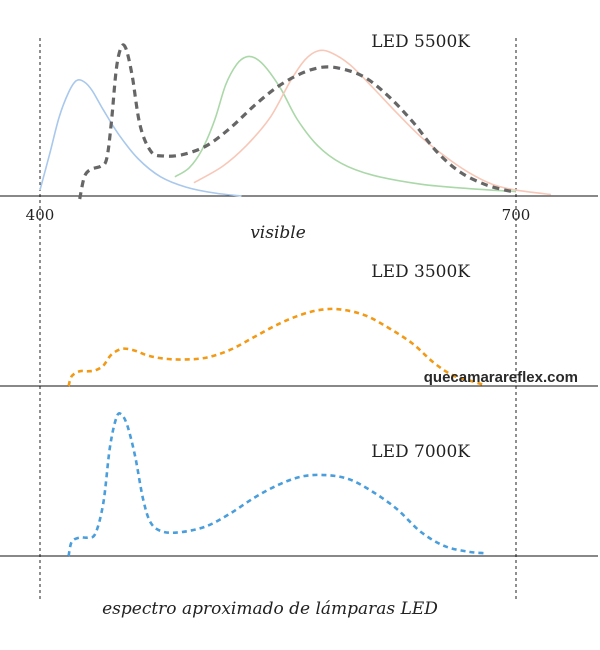 Image resolution: width=600 pixels, height=650 pixels. Describe the element at coordinates (270, 609) in the screenshot. I see `figure-caption: espectro aproximado de lámparas LED` at that location.